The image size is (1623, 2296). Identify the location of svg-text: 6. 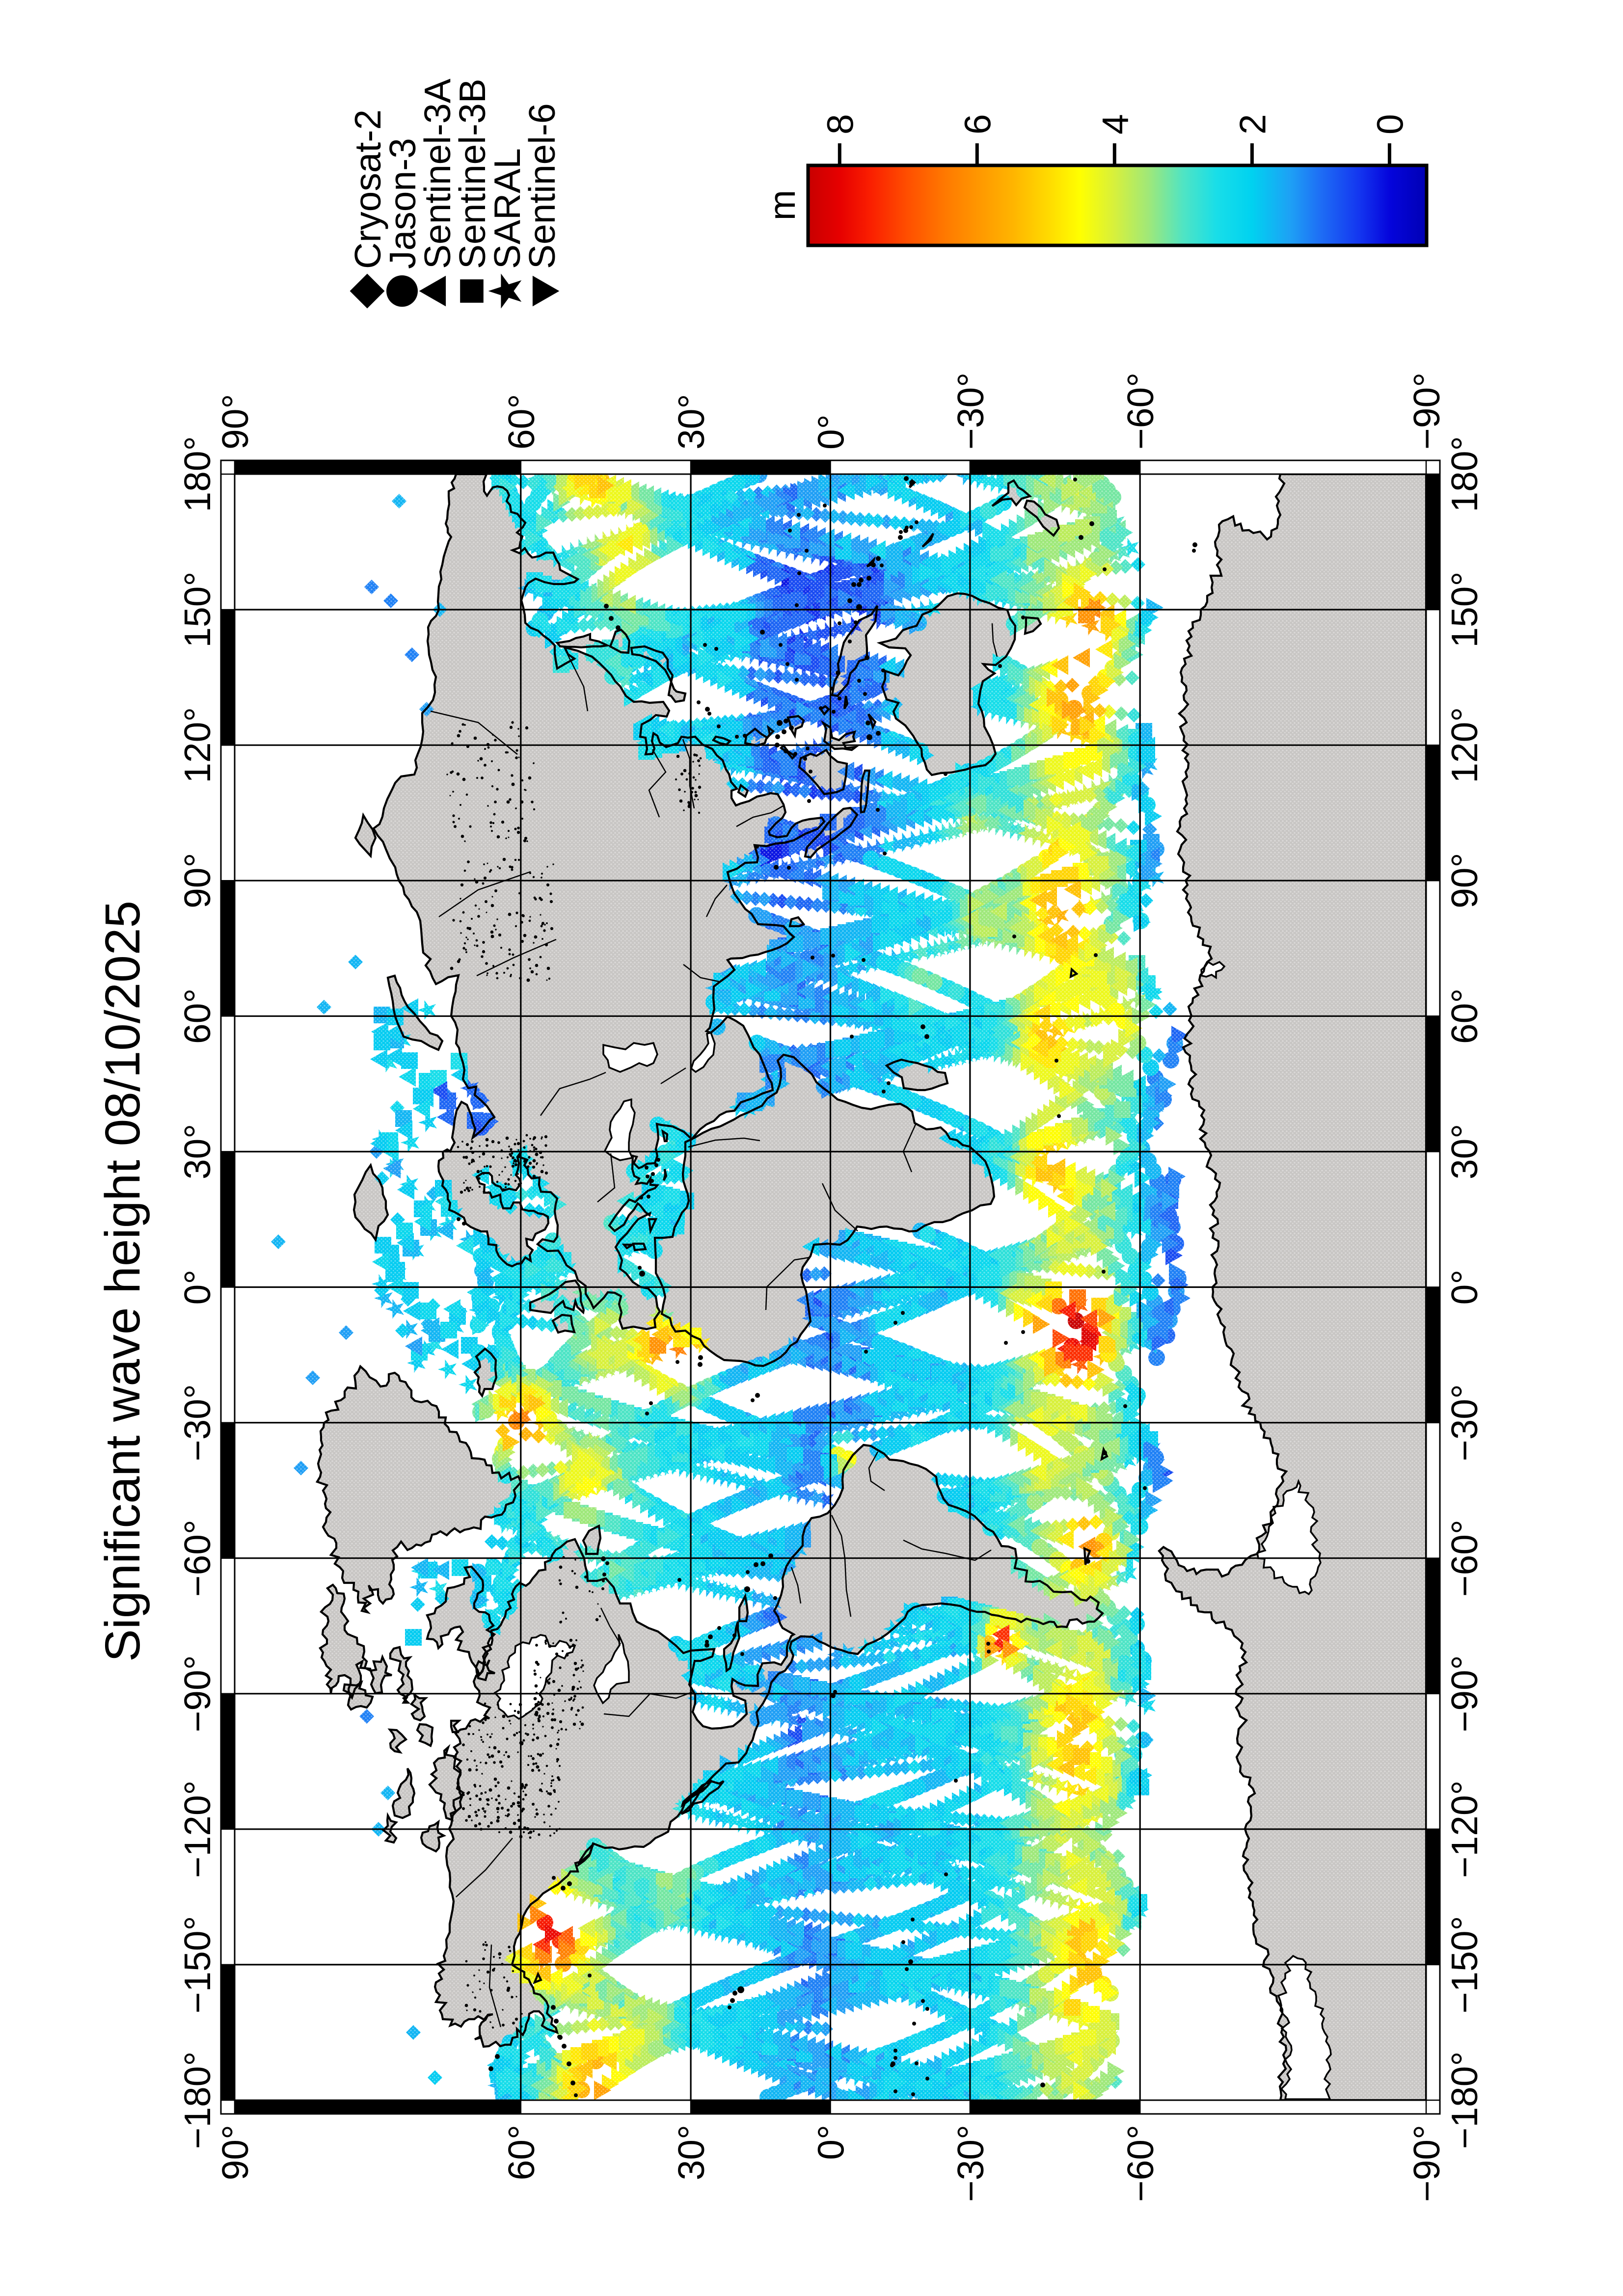
(977, 124).